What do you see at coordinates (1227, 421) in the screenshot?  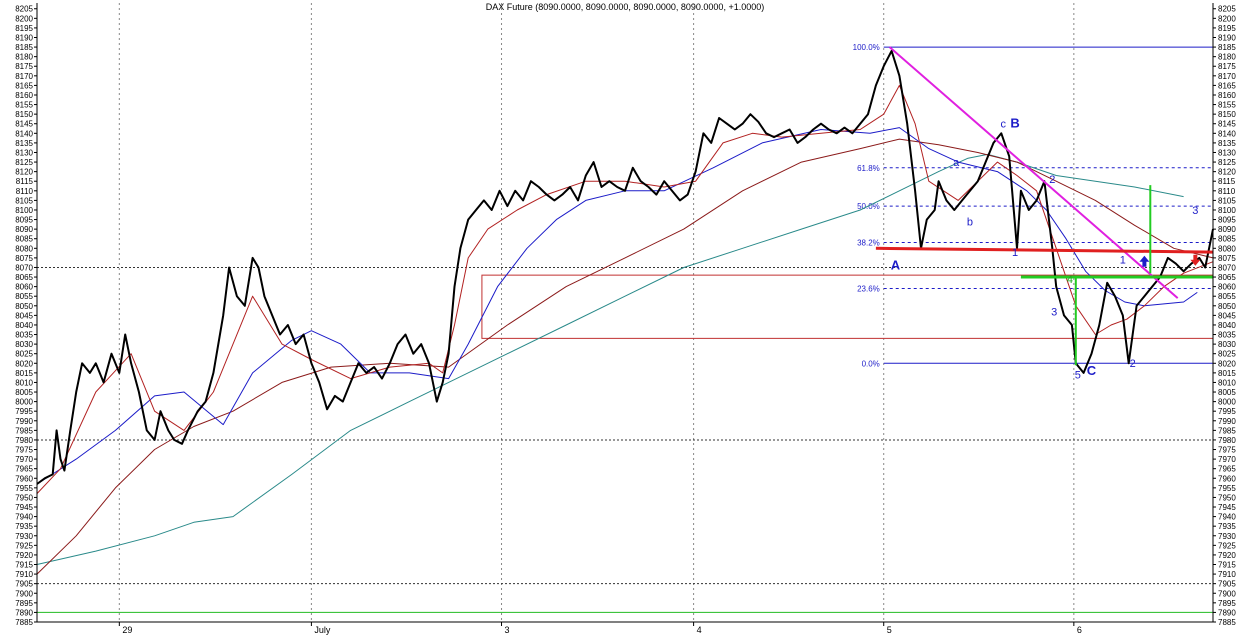 I see `y-tick-label-right: 7990` at bounding box center [1227, 421].